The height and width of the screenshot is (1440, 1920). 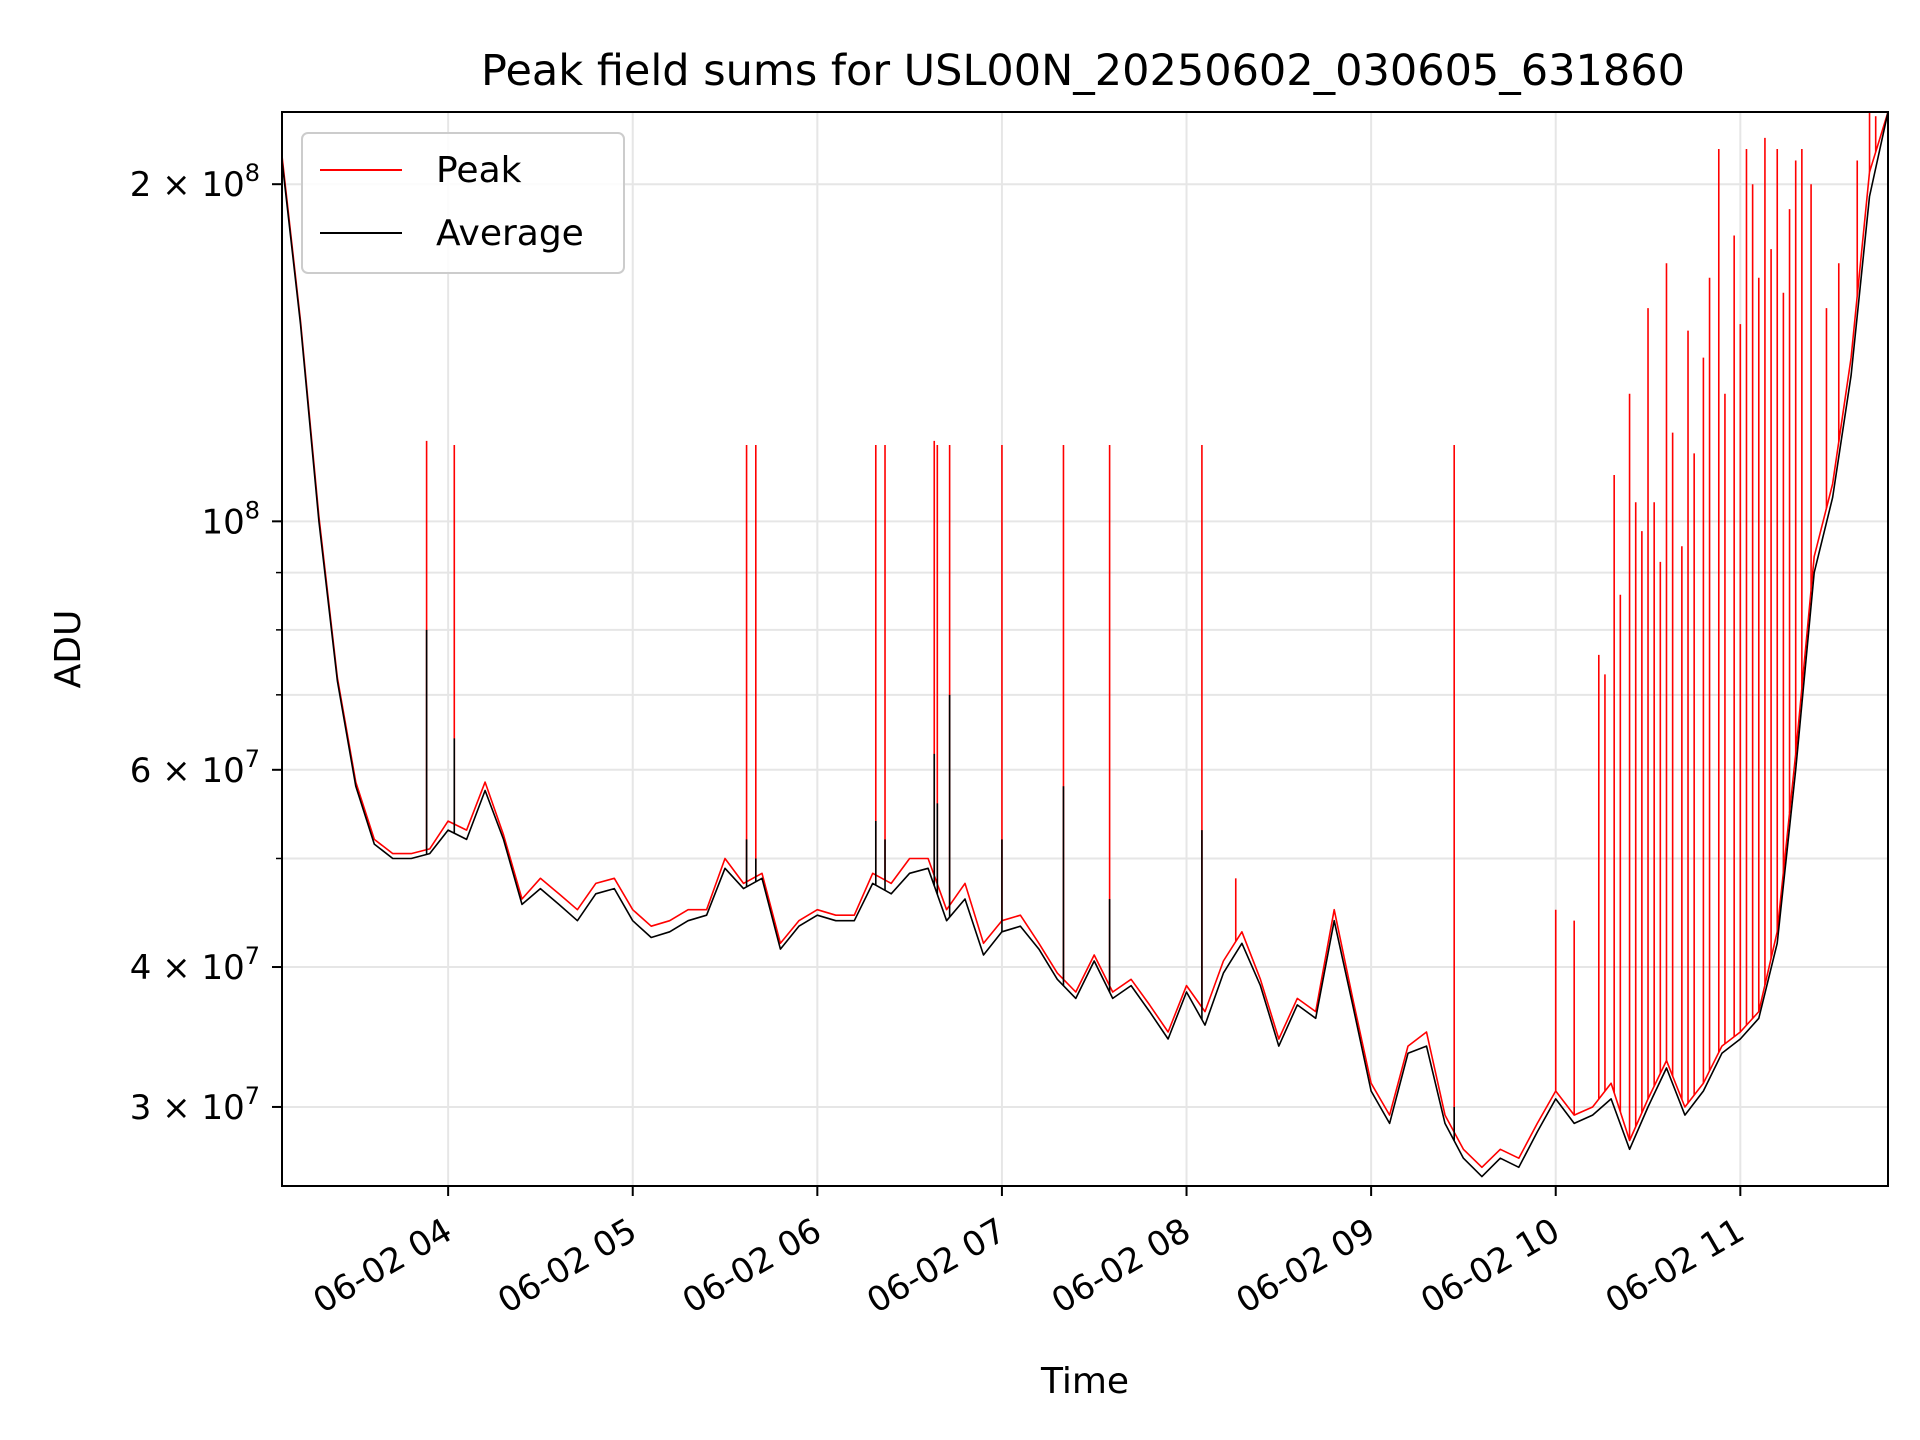 I want to click on legend-label-peak: Peak, so click(x=479, y=170).